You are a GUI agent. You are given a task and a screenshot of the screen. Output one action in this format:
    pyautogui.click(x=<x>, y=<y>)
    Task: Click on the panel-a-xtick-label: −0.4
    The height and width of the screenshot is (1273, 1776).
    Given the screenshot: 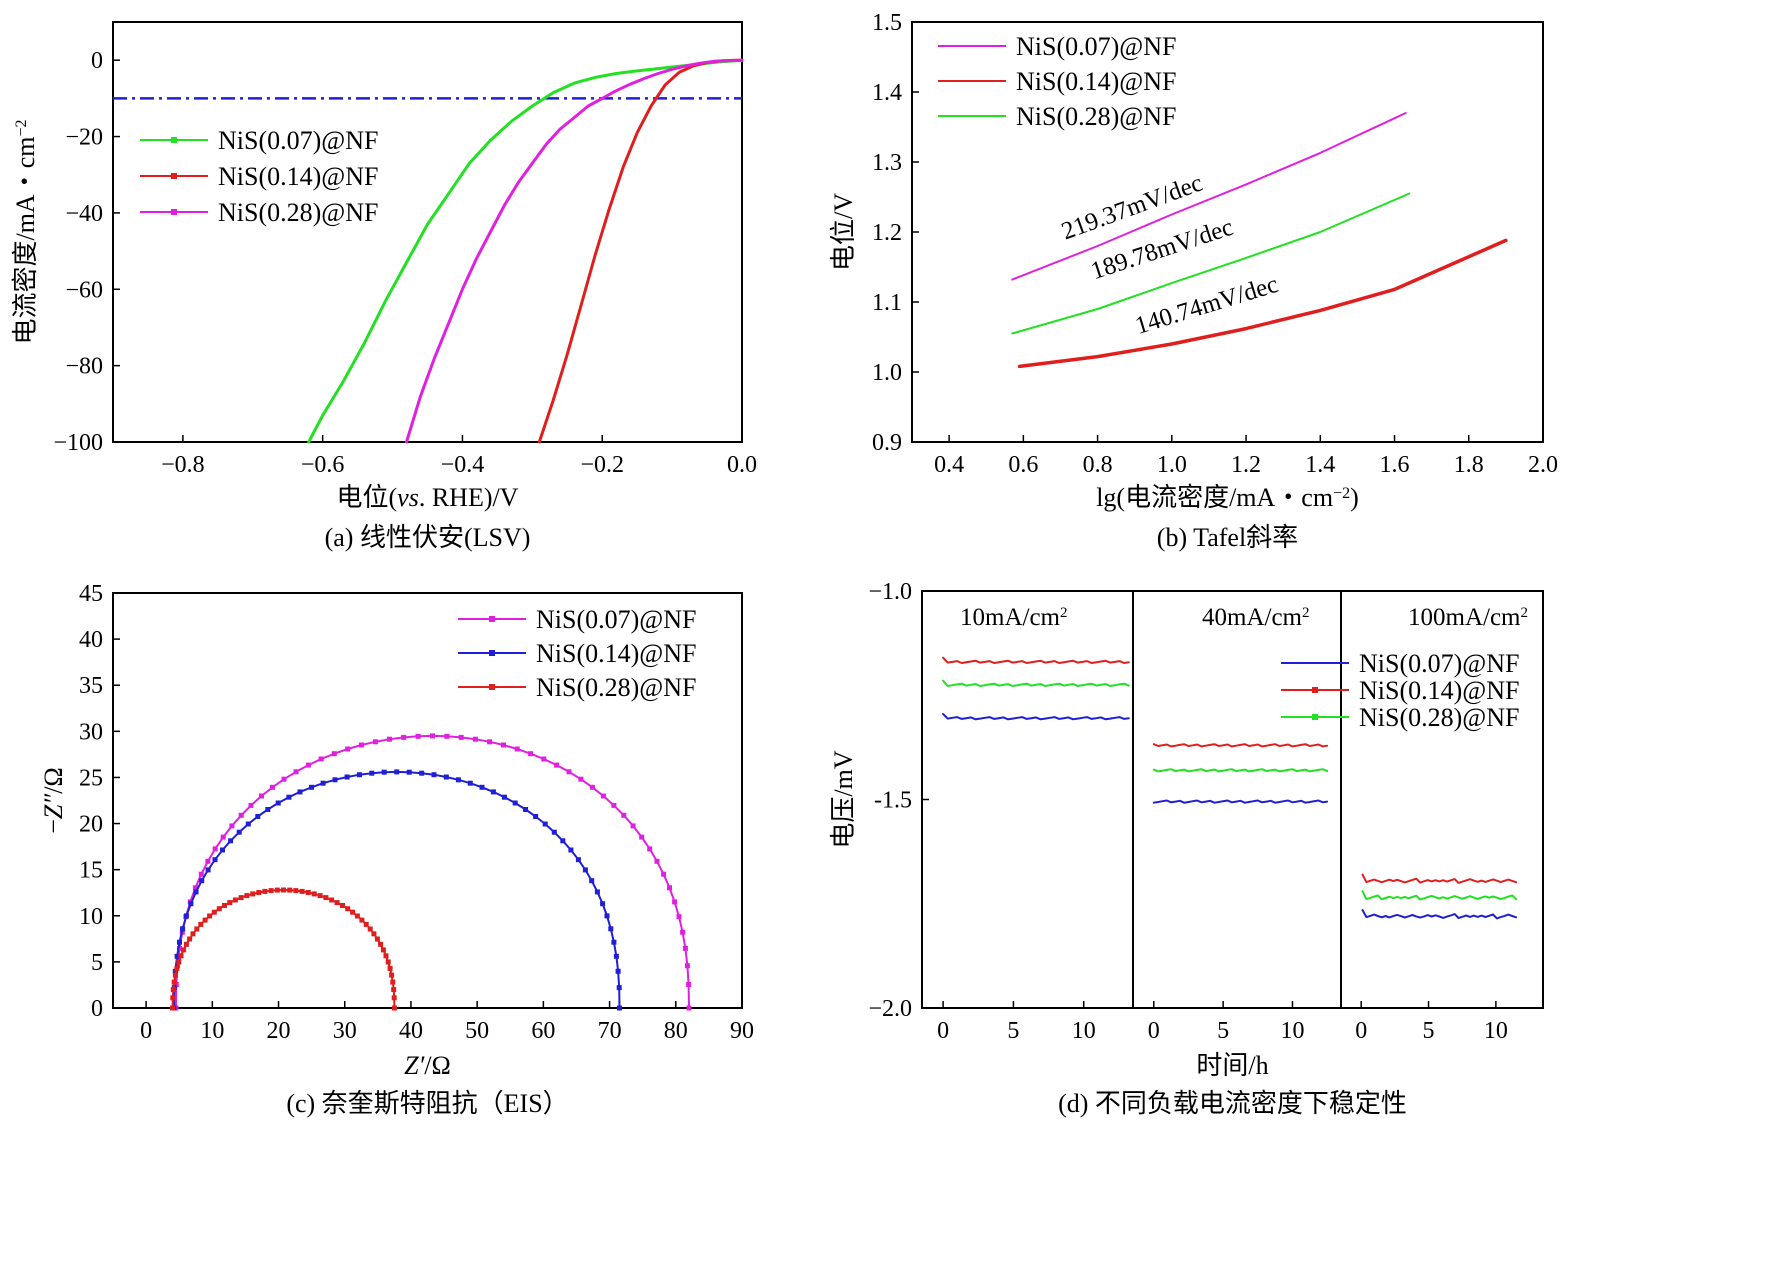 What is the action you would take?
    pyautogui.click(x=463, y=465)
    